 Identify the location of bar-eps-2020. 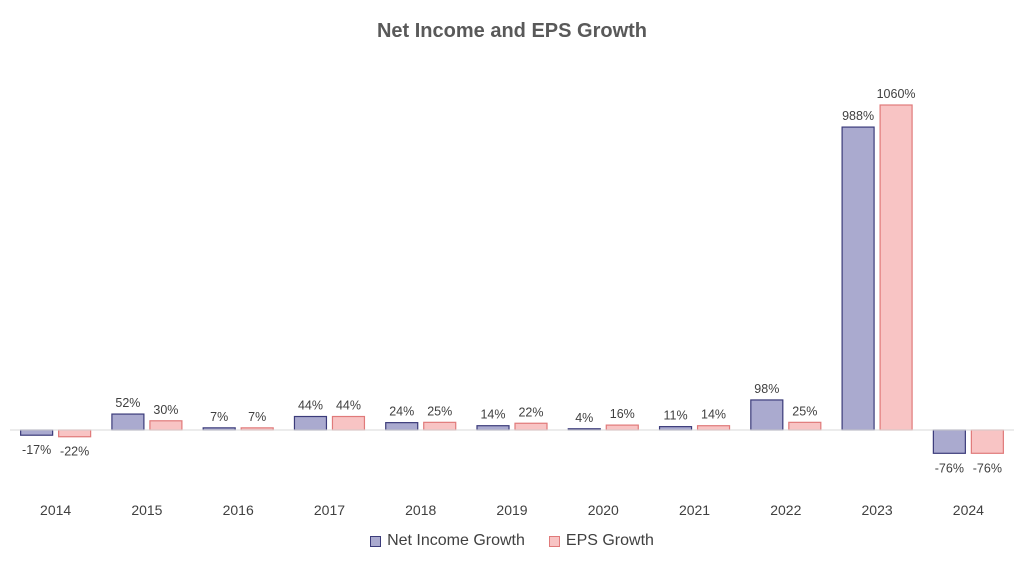
(622, 427).